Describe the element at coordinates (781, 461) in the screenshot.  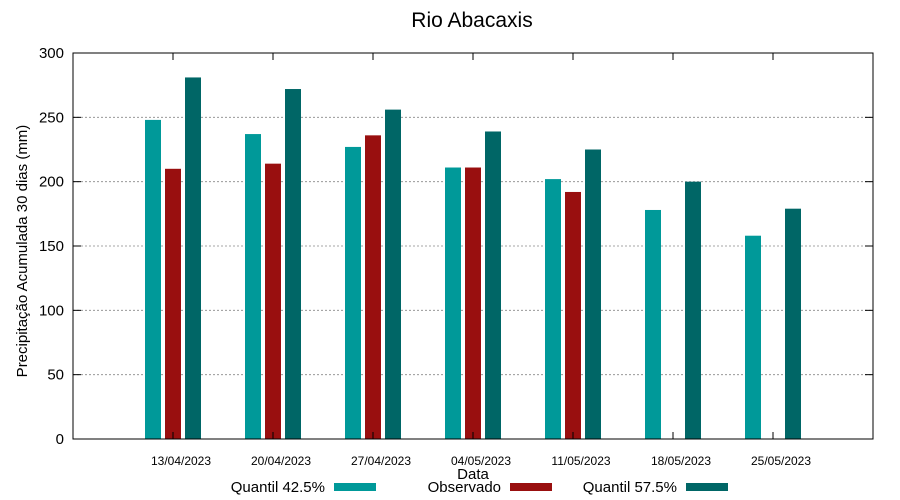
I see `x-tick-label: 25/05/2023` at that location.